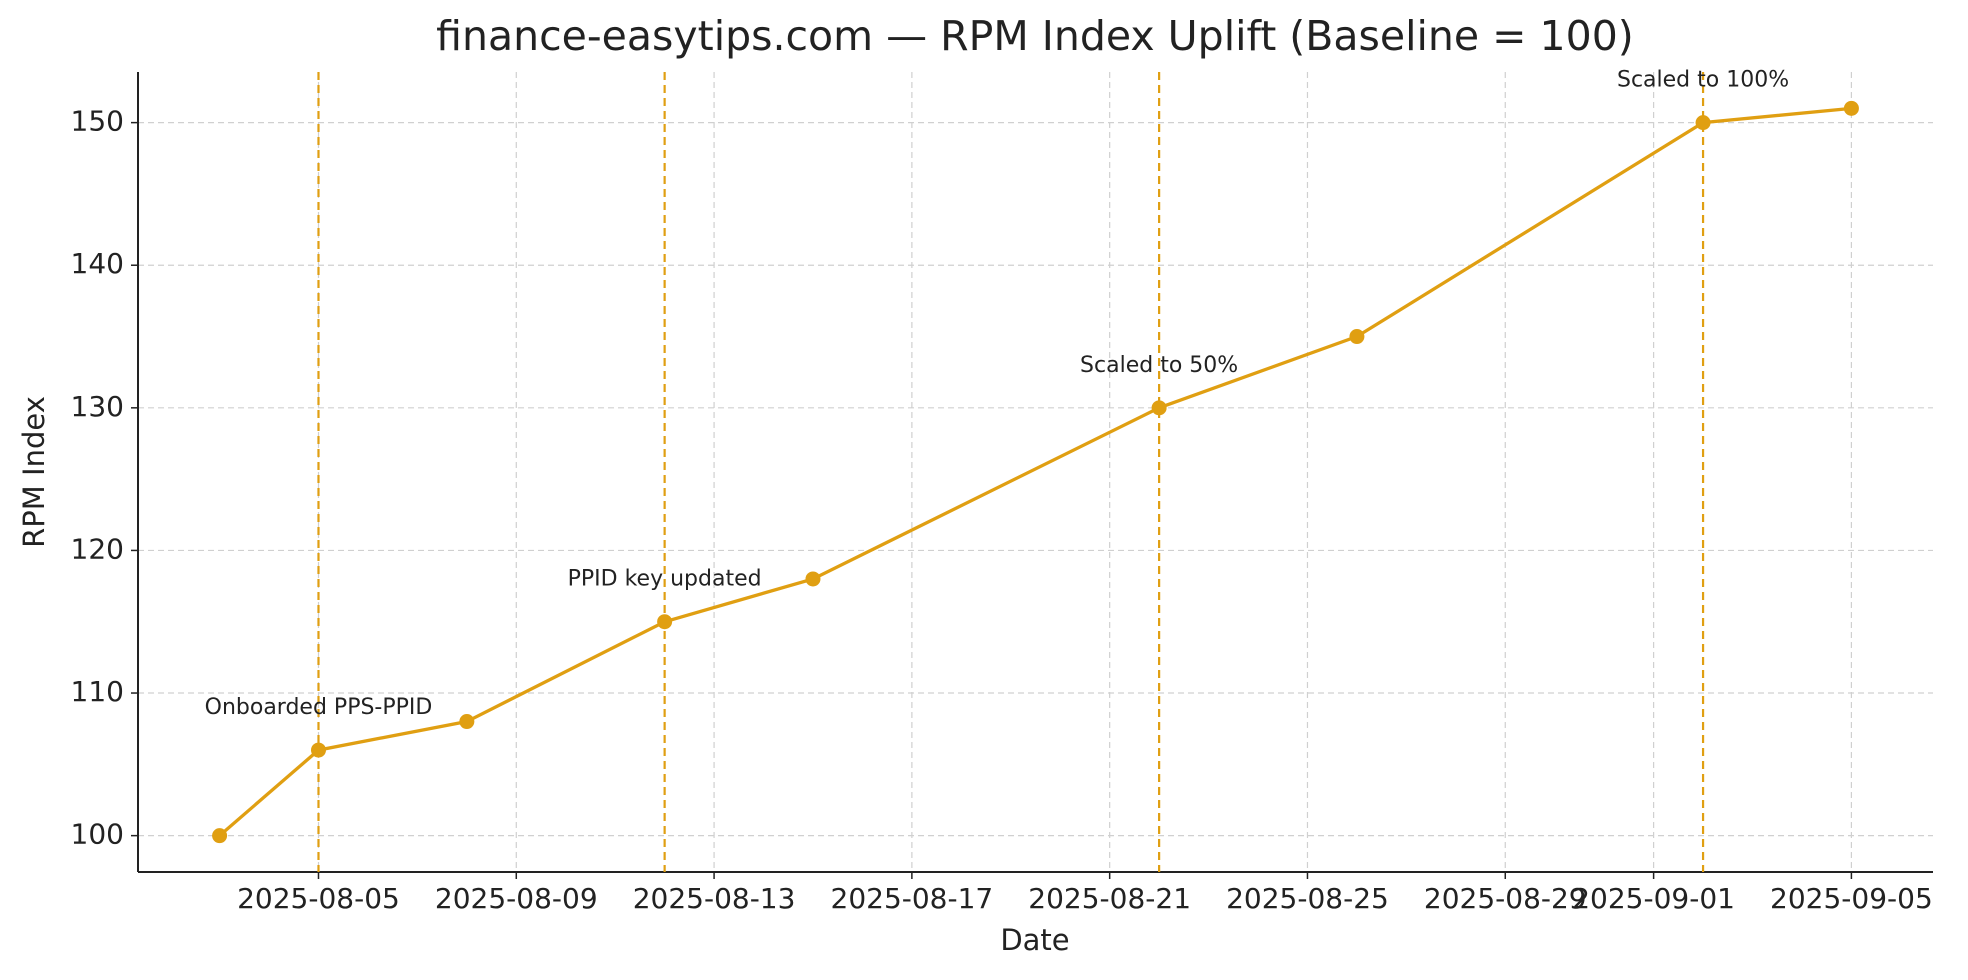 This screenshot has width=1968, height=980. I want to click on x-tick-label: 2025-08-09, so click(516, 898).